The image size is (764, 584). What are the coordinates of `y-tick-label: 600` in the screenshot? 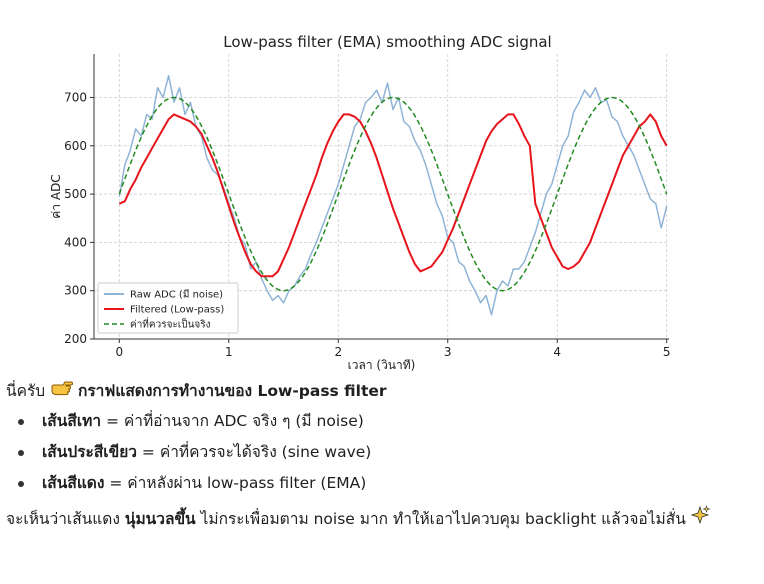 It's located at (75, 146).